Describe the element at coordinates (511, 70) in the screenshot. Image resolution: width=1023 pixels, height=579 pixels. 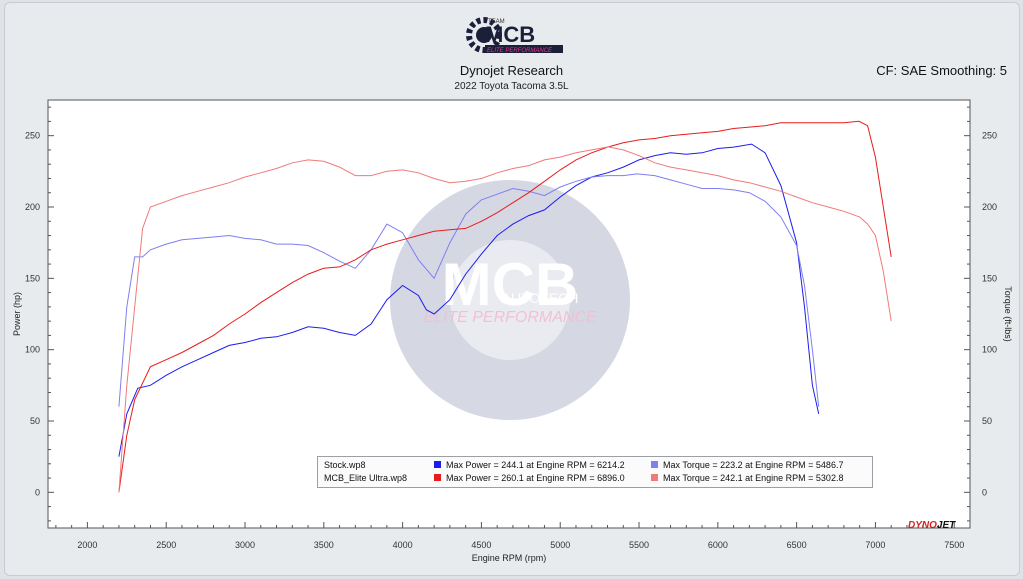
I see `chart-title: Dynojet Research` at that location.